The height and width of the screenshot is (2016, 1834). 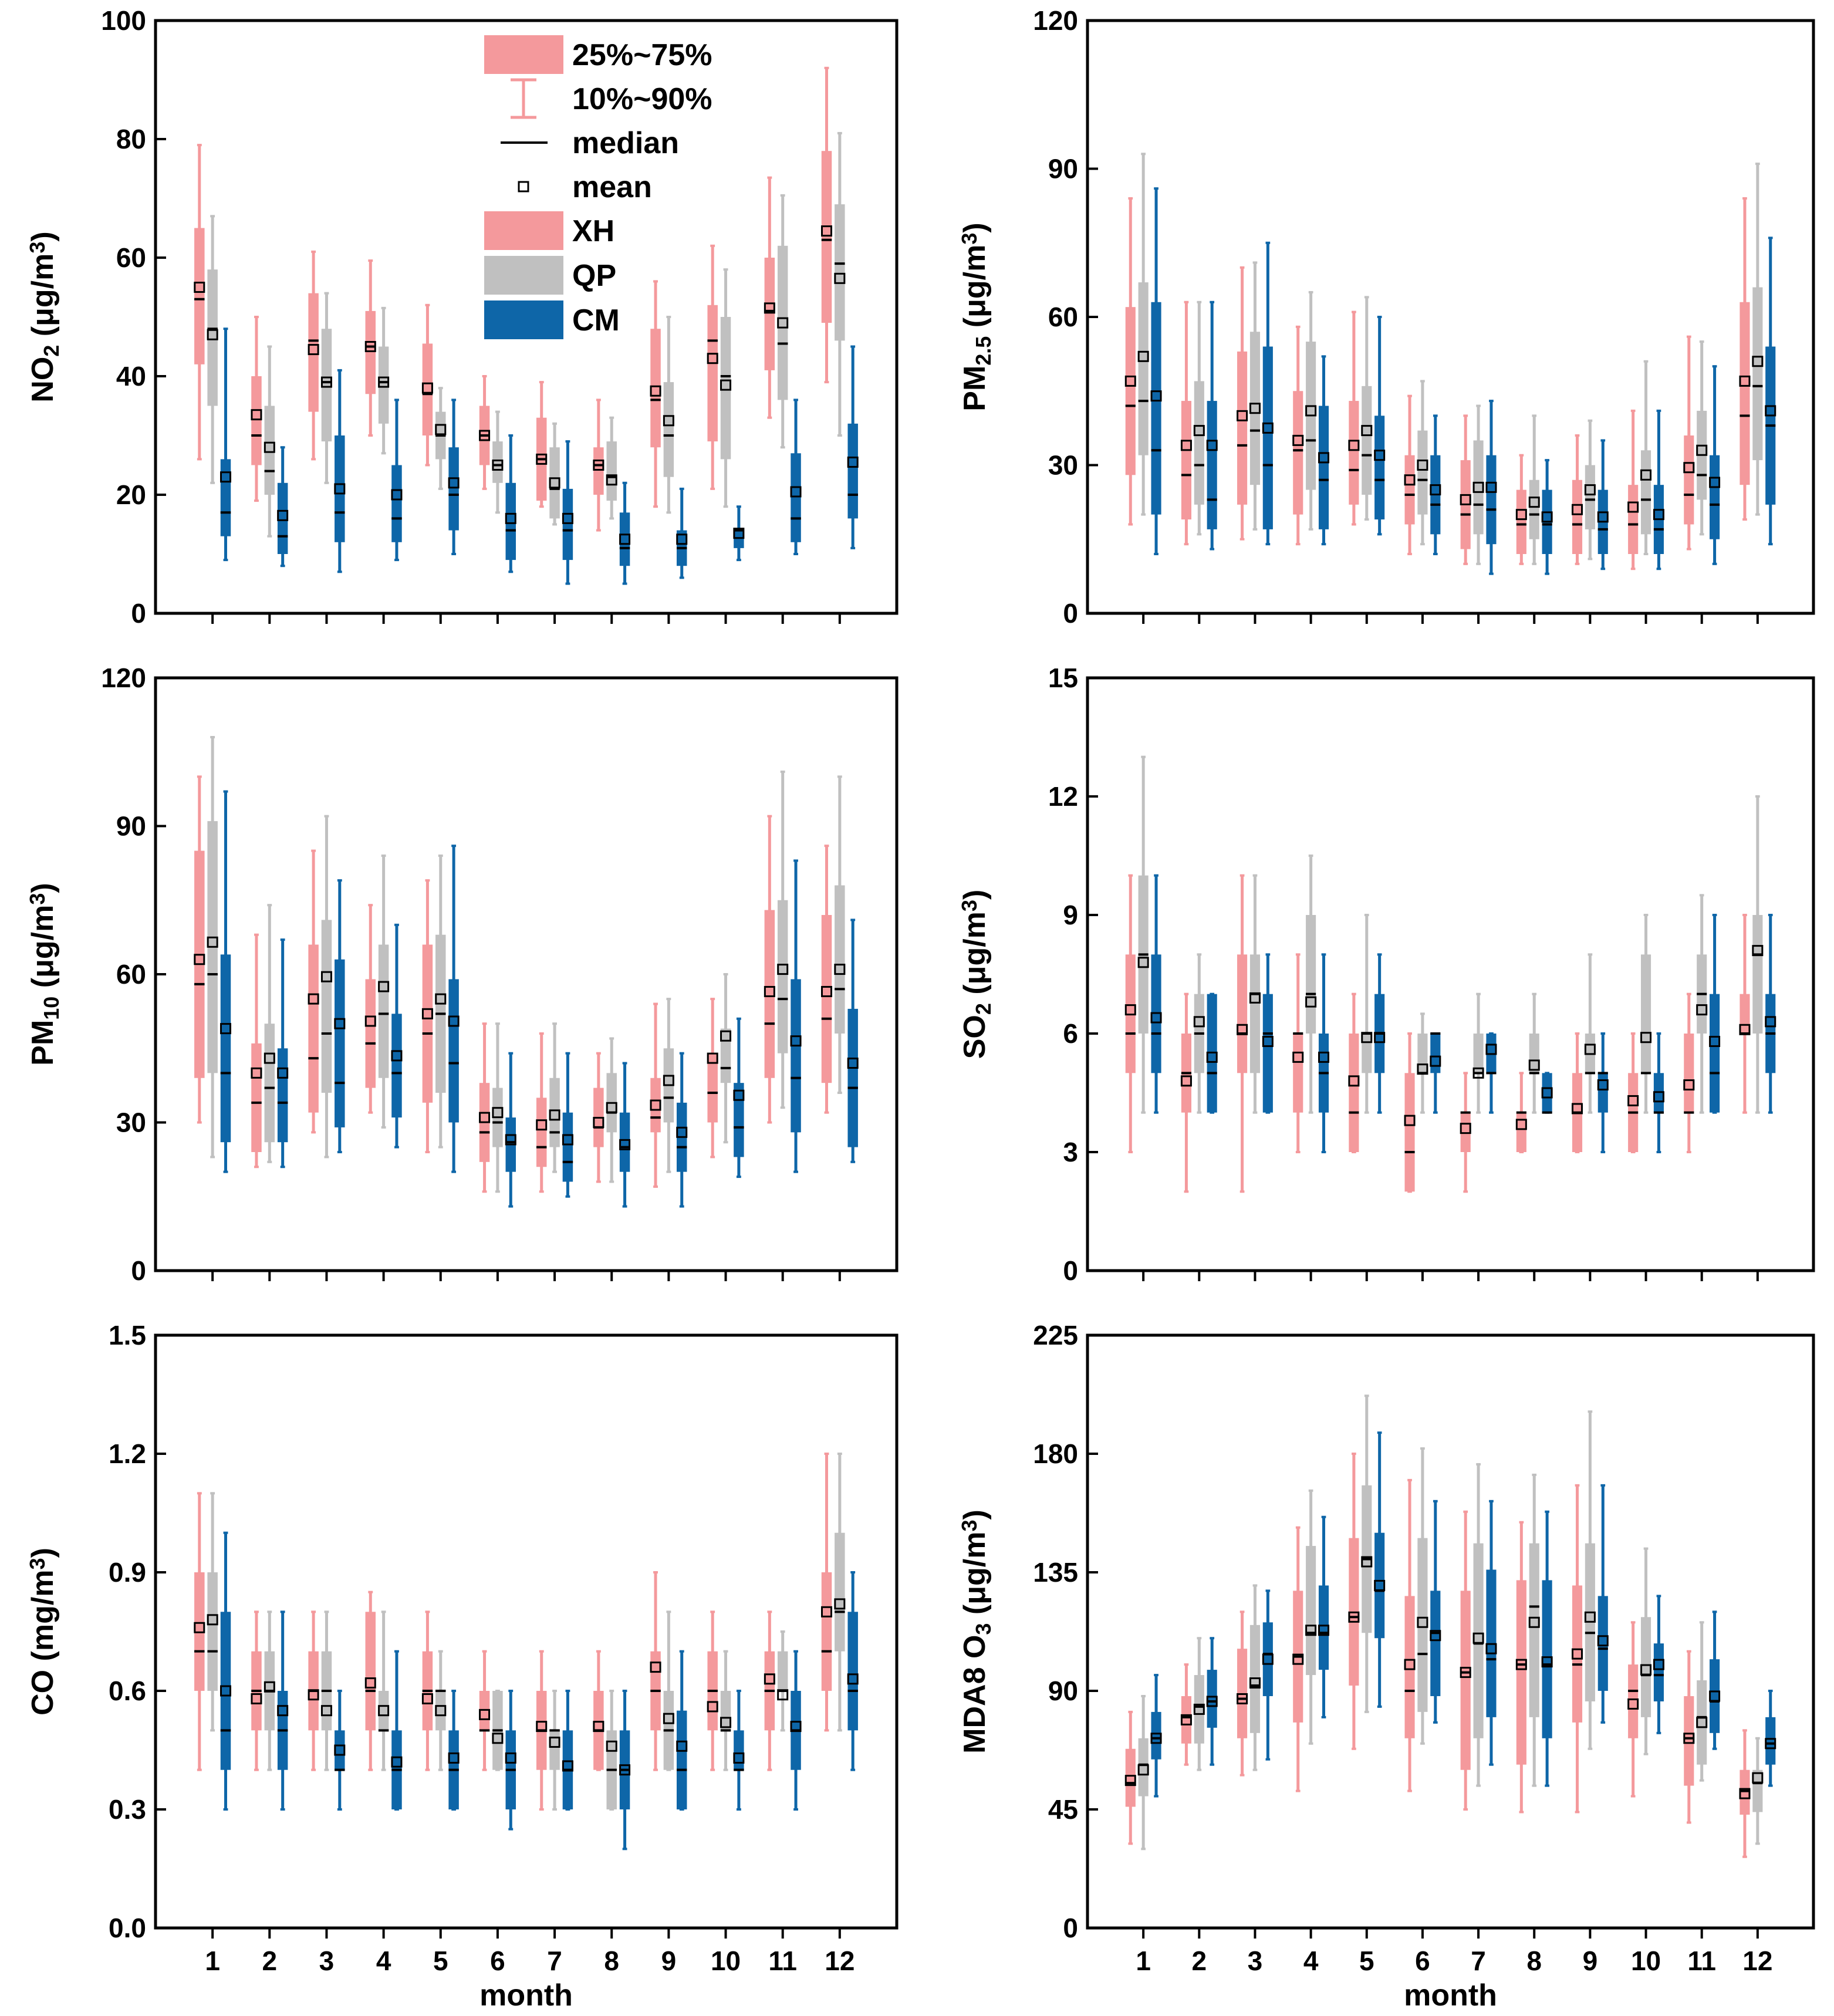 I want to click on y-axis-title: PM10 (μg/m3), so click(x=44, y=974).